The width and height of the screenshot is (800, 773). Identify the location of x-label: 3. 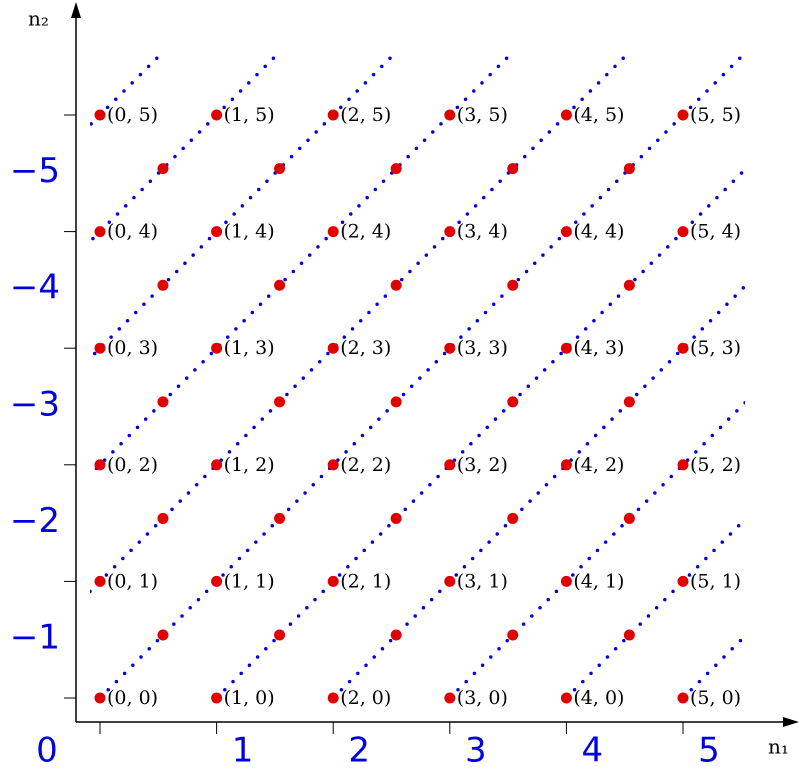
(476, 751).